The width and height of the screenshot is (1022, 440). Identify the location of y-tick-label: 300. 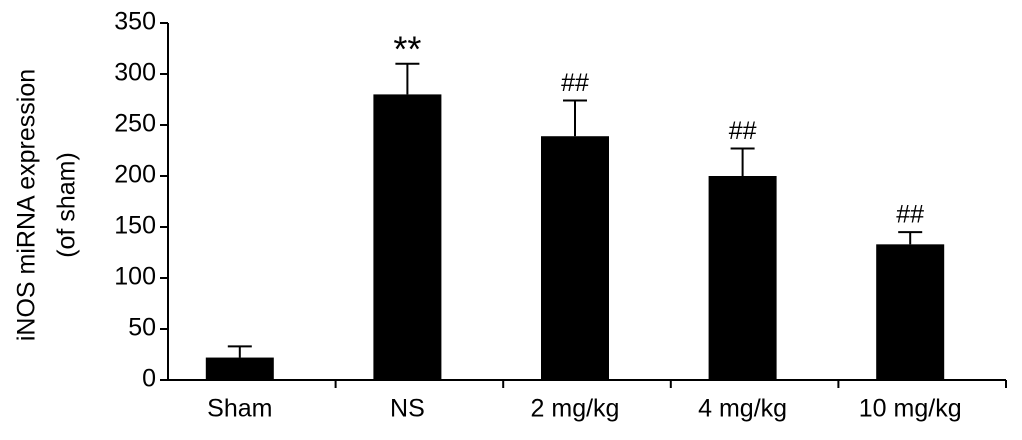
(135, 73).